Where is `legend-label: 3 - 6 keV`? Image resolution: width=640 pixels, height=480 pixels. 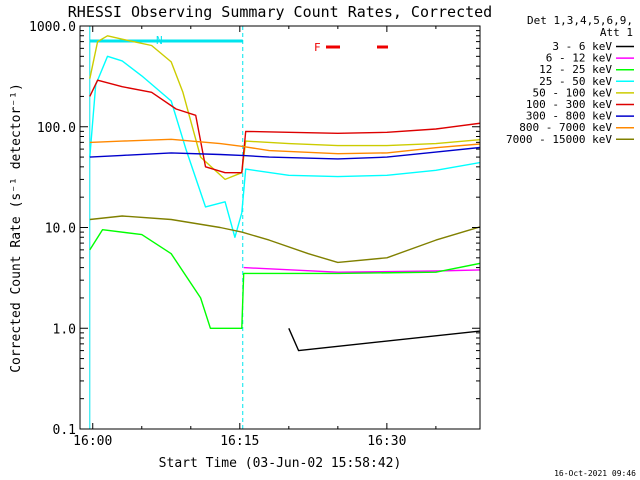
legend-label: 3 - 6 keV is located at coordinates (582, 46).